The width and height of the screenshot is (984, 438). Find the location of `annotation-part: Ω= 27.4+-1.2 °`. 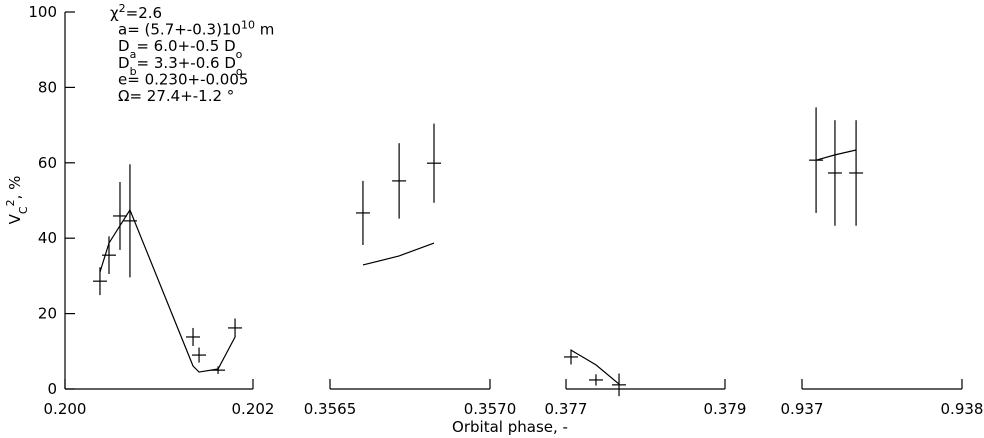

annotation-part: Ω= 27.4+-1.2 ° is located at coordinates (176, 96).